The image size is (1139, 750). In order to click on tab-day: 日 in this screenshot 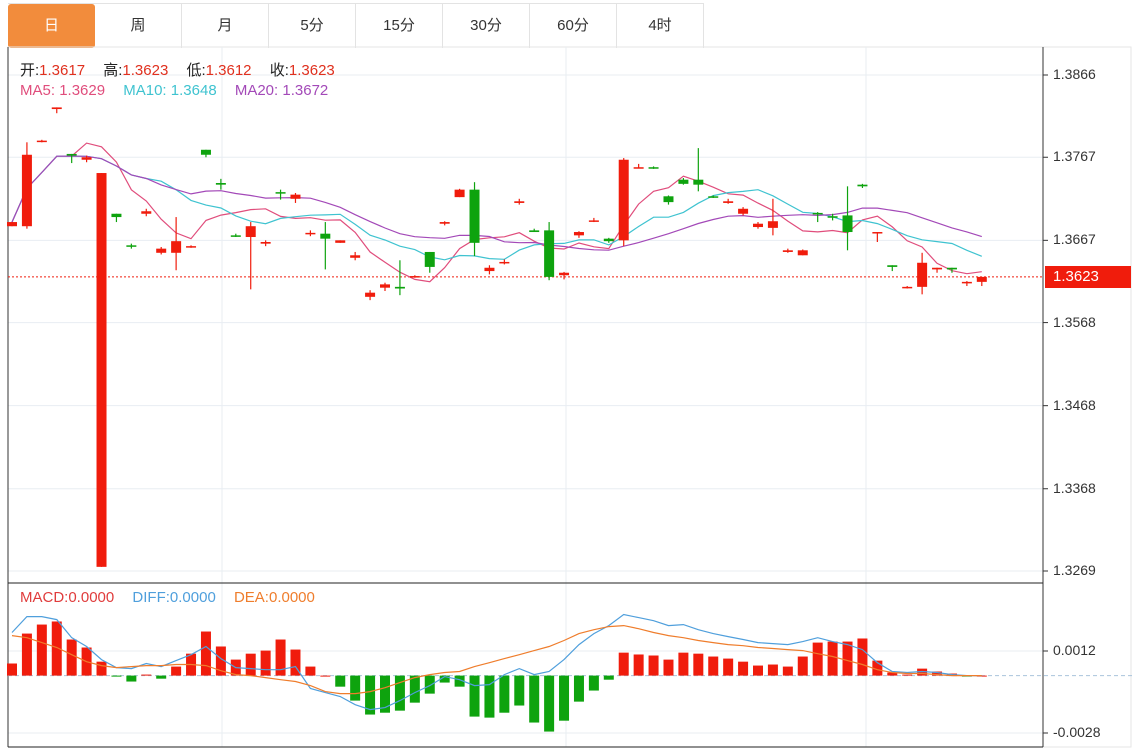, I will do `click(51, 26)`.